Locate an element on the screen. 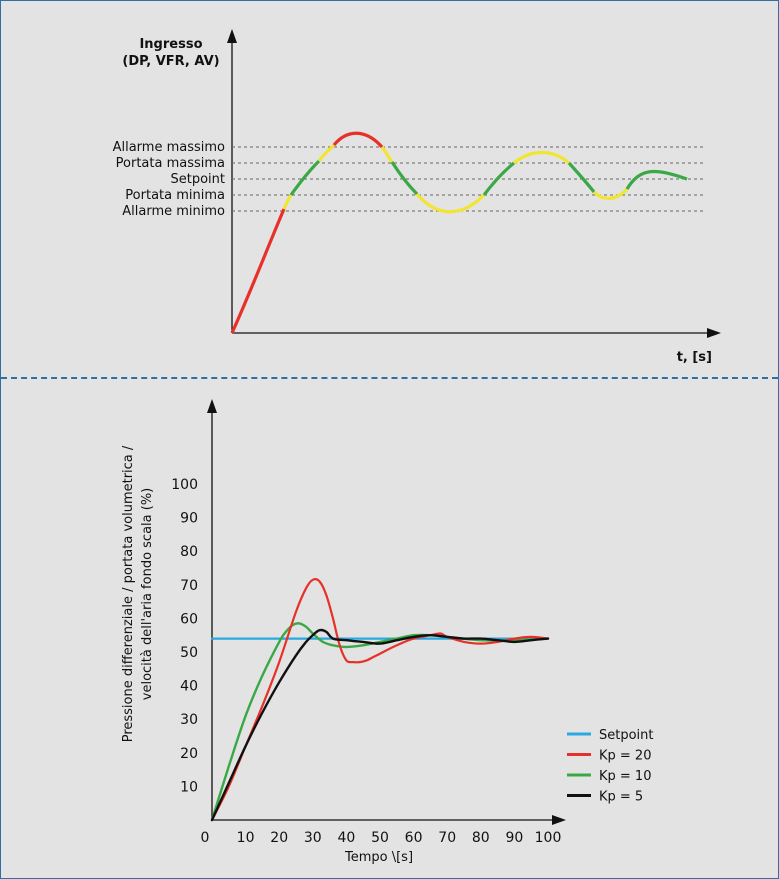  y-tick-label: 60 is located at coordinates (189, 619).